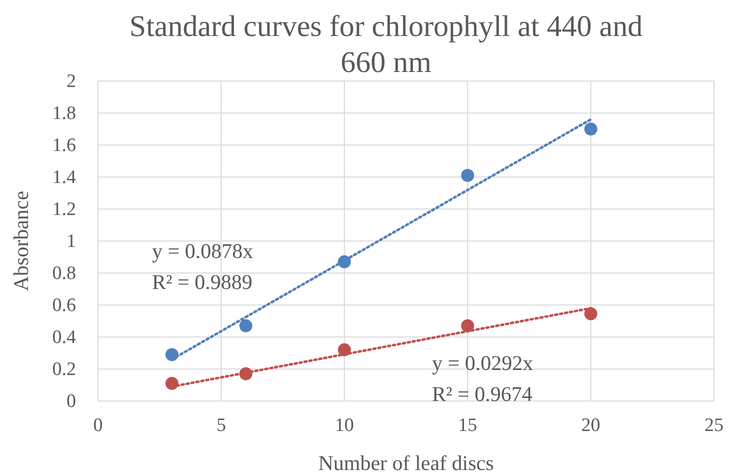  I want to click on y-tick-label: 0.6, so click(64, 305).